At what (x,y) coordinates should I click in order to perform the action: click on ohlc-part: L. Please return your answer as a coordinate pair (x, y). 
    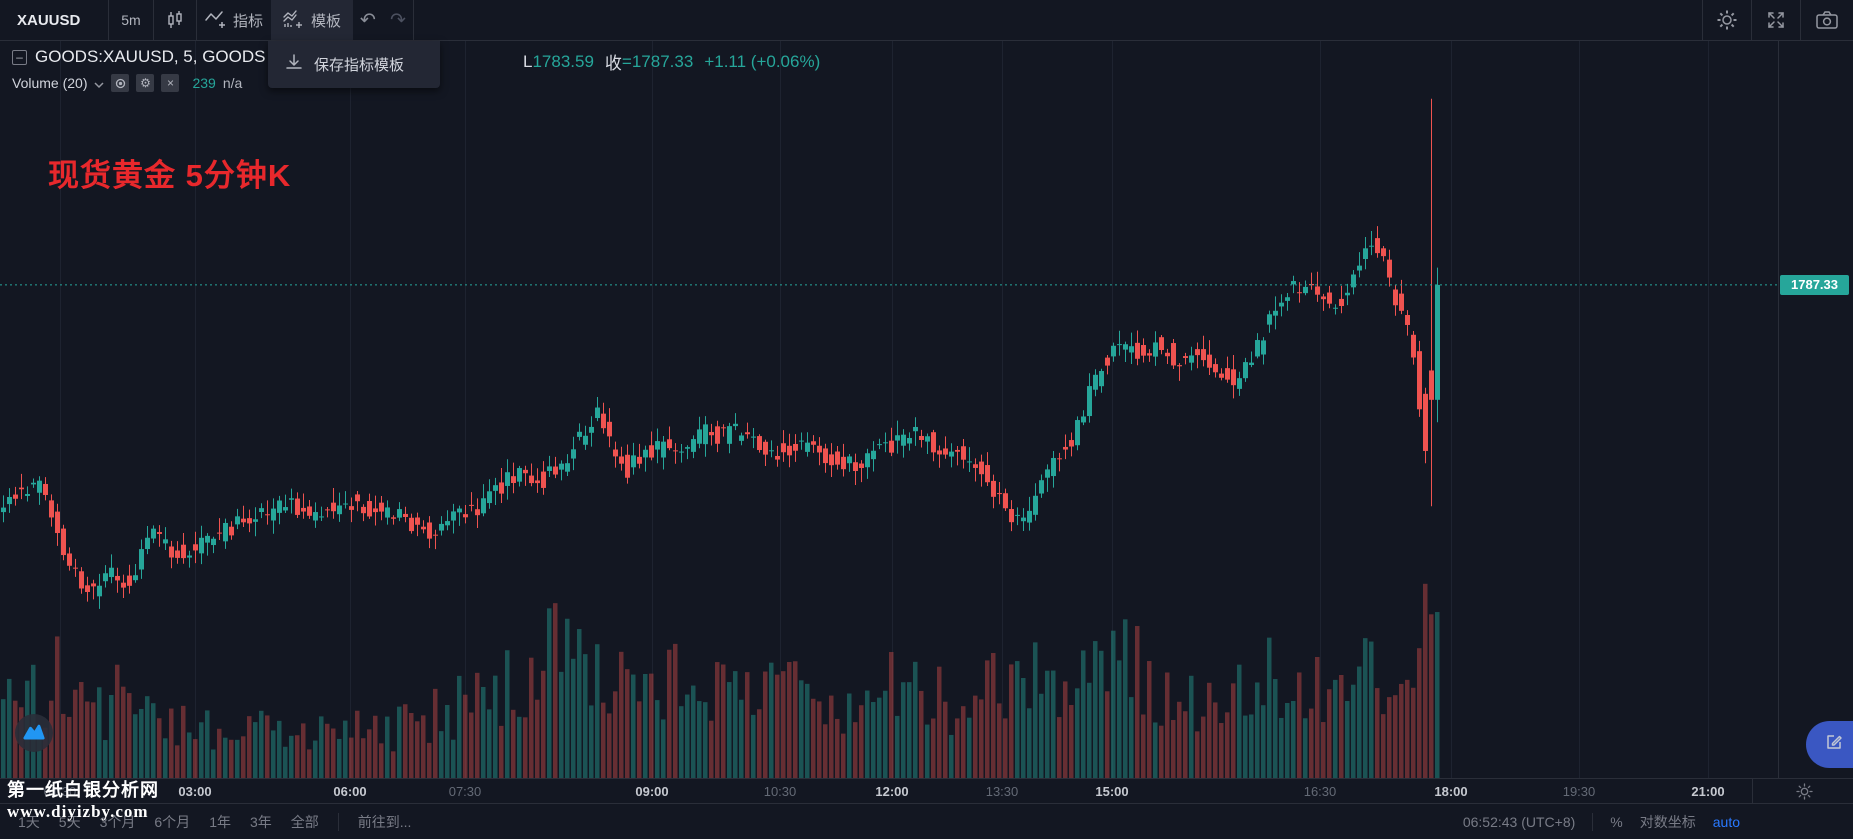
    Looking at the image, I should click on (528, 61).